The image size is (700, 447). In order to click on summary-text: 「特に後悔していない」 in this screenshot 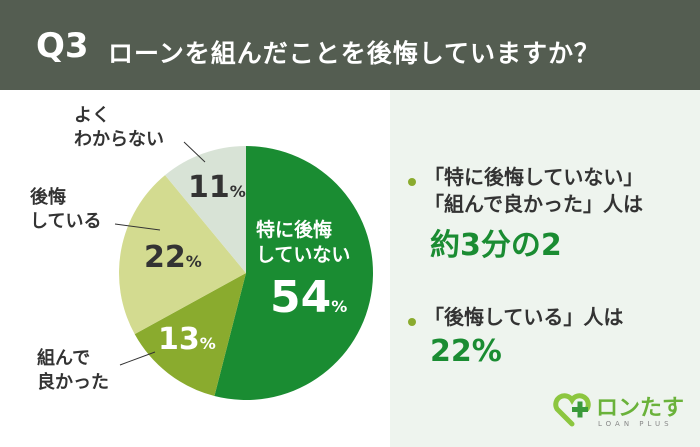, I will do `click(534, 177)`.